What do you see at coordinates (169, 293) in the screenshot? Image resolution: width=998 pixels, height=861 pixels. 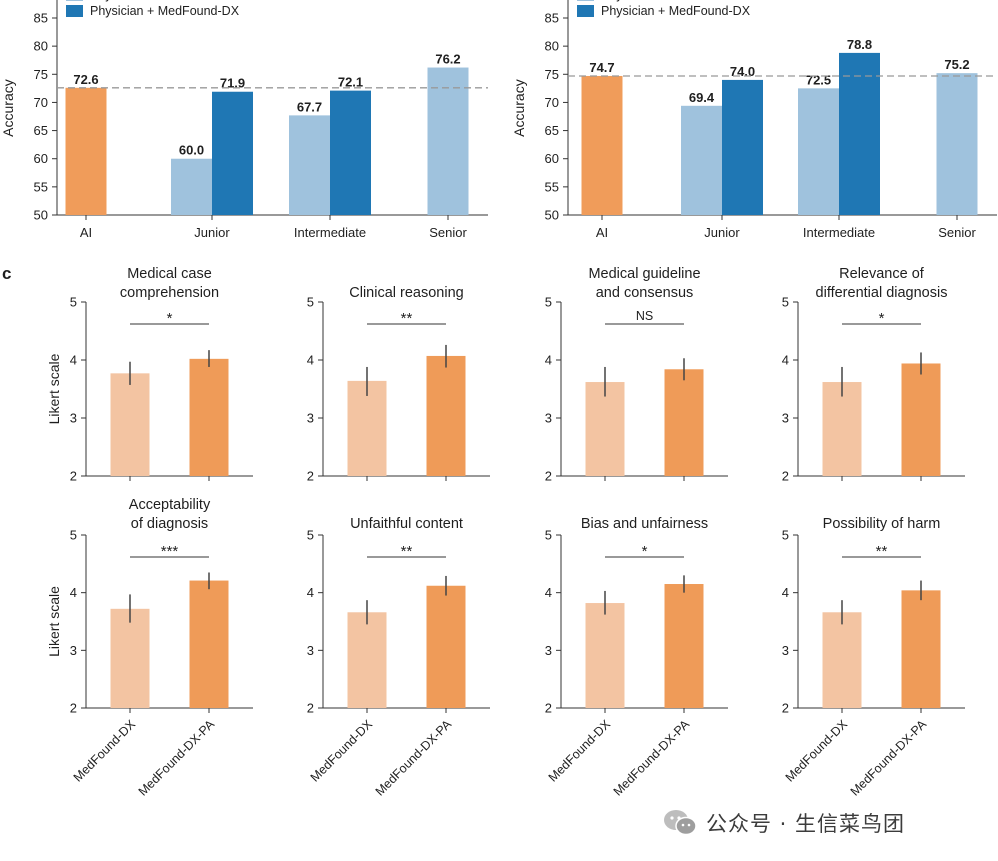 I see `subplot-title: comprehension` at bounding box center [169, 293].